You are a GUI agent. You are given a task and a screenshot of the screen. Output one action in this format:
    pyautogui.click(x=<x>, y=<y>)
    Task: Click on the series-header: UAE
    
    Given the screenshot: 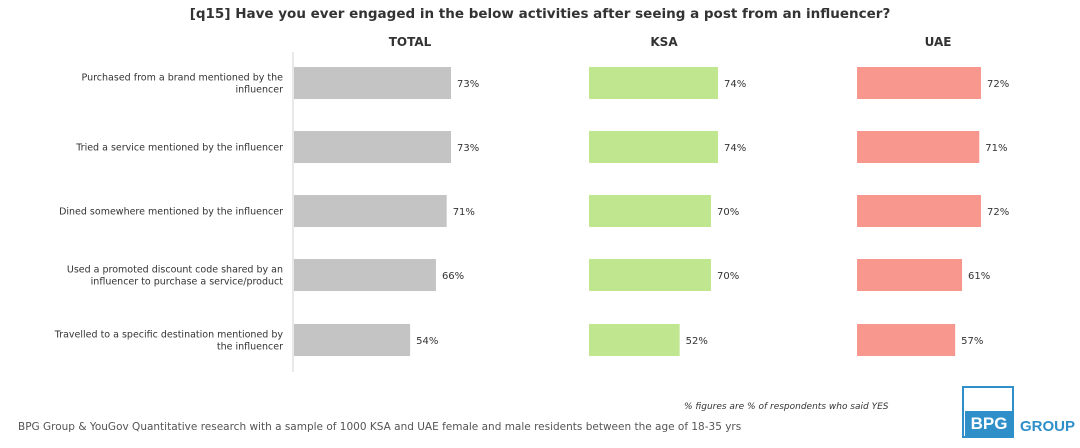 What is the action you would take?
    pyautogui.click(x=938, y=42)
    